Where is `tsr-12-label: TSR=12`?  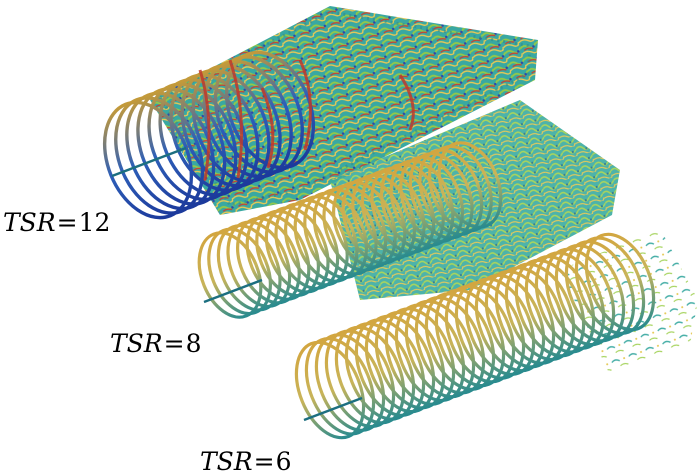
tsr-12-label: TSR=12 is located at coordinates (57, 222).